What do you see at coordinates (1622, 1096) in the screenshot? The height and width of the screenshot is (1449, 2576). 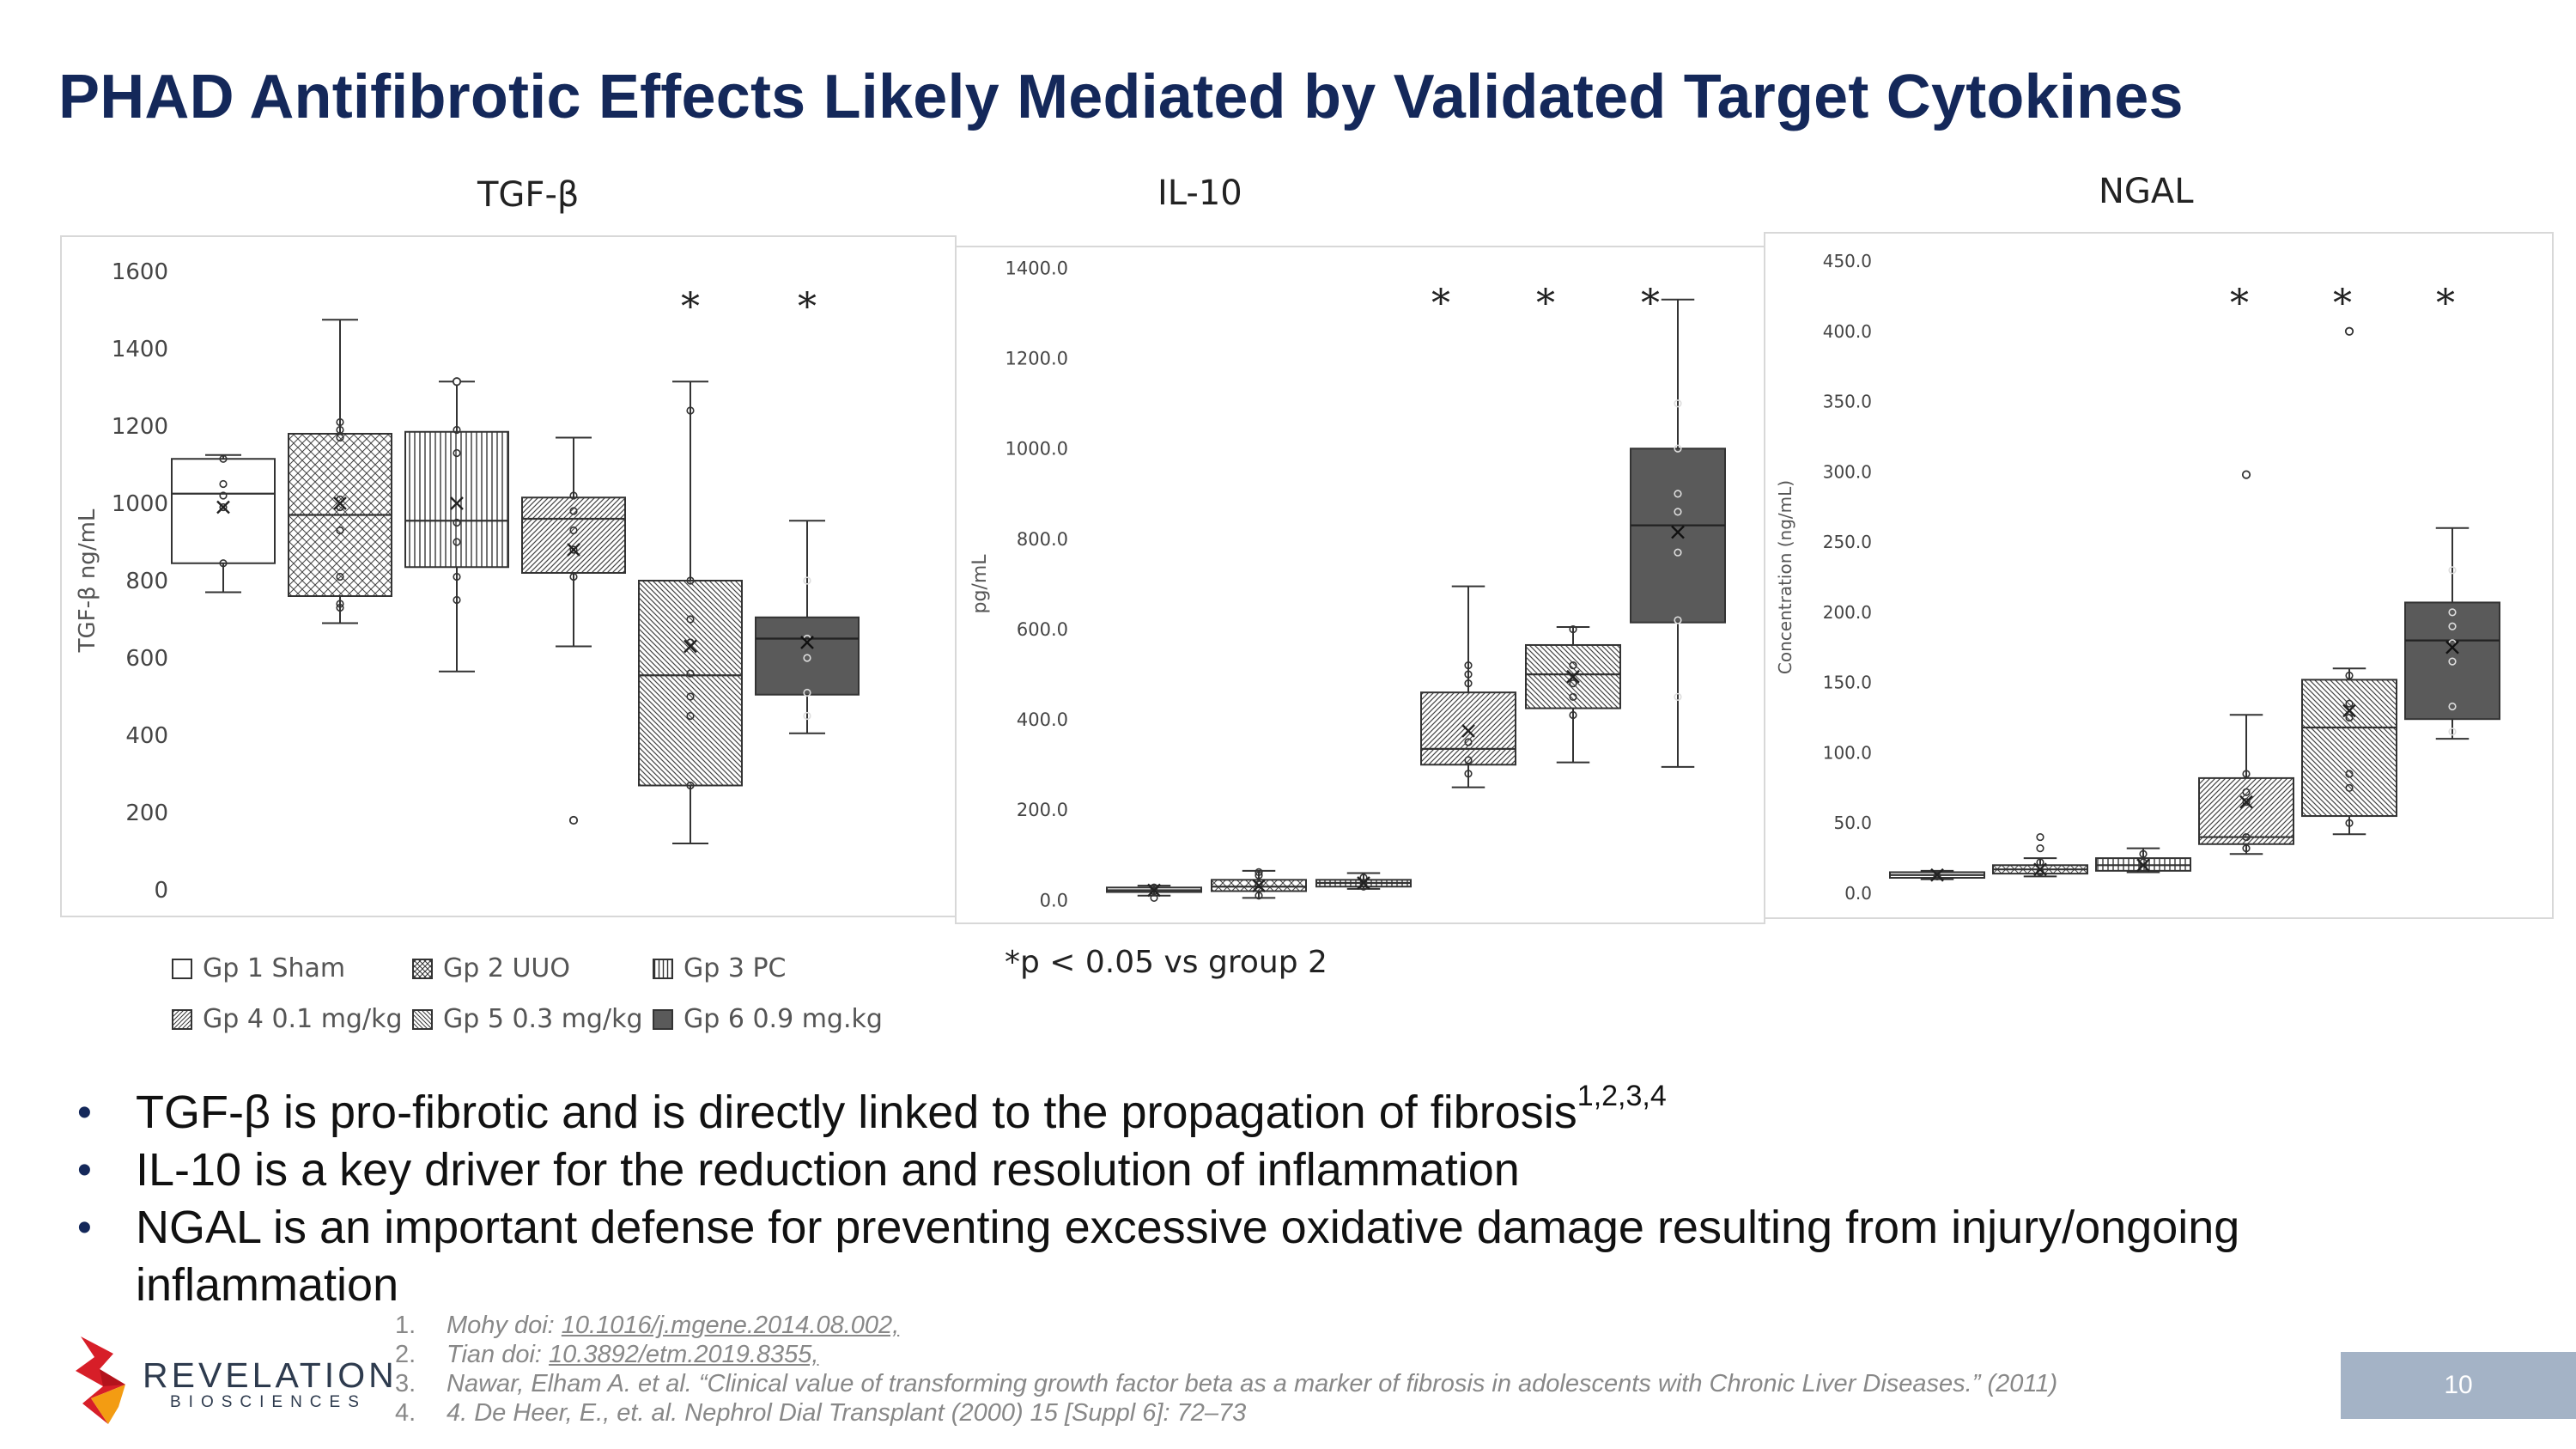 I see `bullet-superscript: 1,2,3,4` at bounding box center [1622, 1096].